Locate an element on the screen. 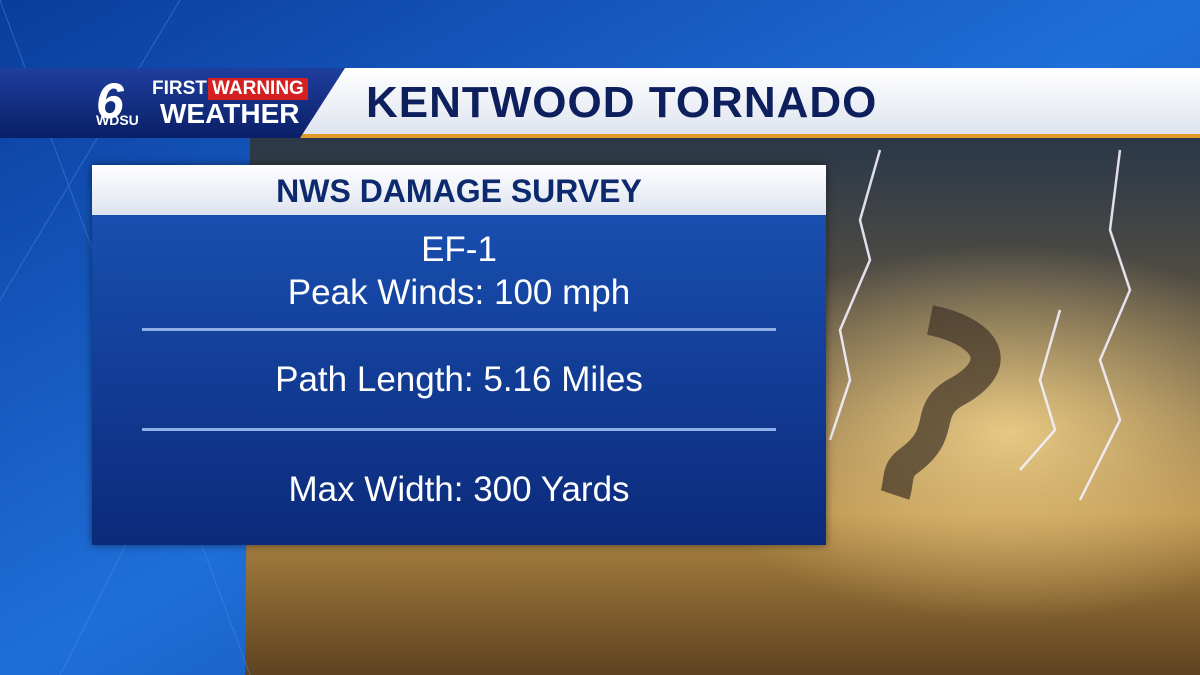  max-width: Max Width: 300 Yards is located at coordinates (459, 489).